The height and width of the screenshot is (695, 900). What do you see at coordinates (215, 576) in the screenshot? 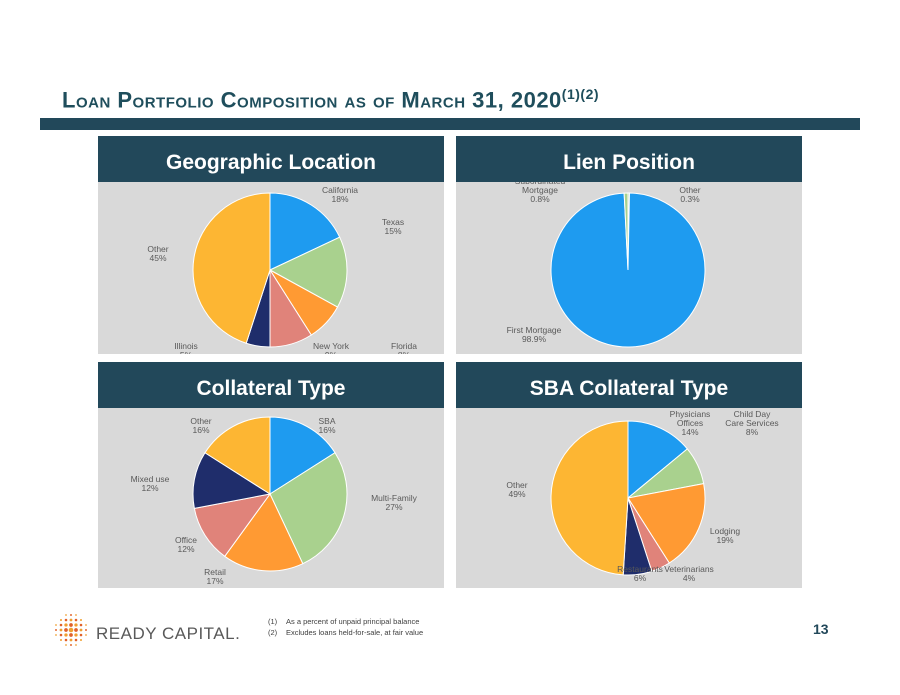
I see `slice-label-retail: Retail 17%` at bounding box center [215, 576].